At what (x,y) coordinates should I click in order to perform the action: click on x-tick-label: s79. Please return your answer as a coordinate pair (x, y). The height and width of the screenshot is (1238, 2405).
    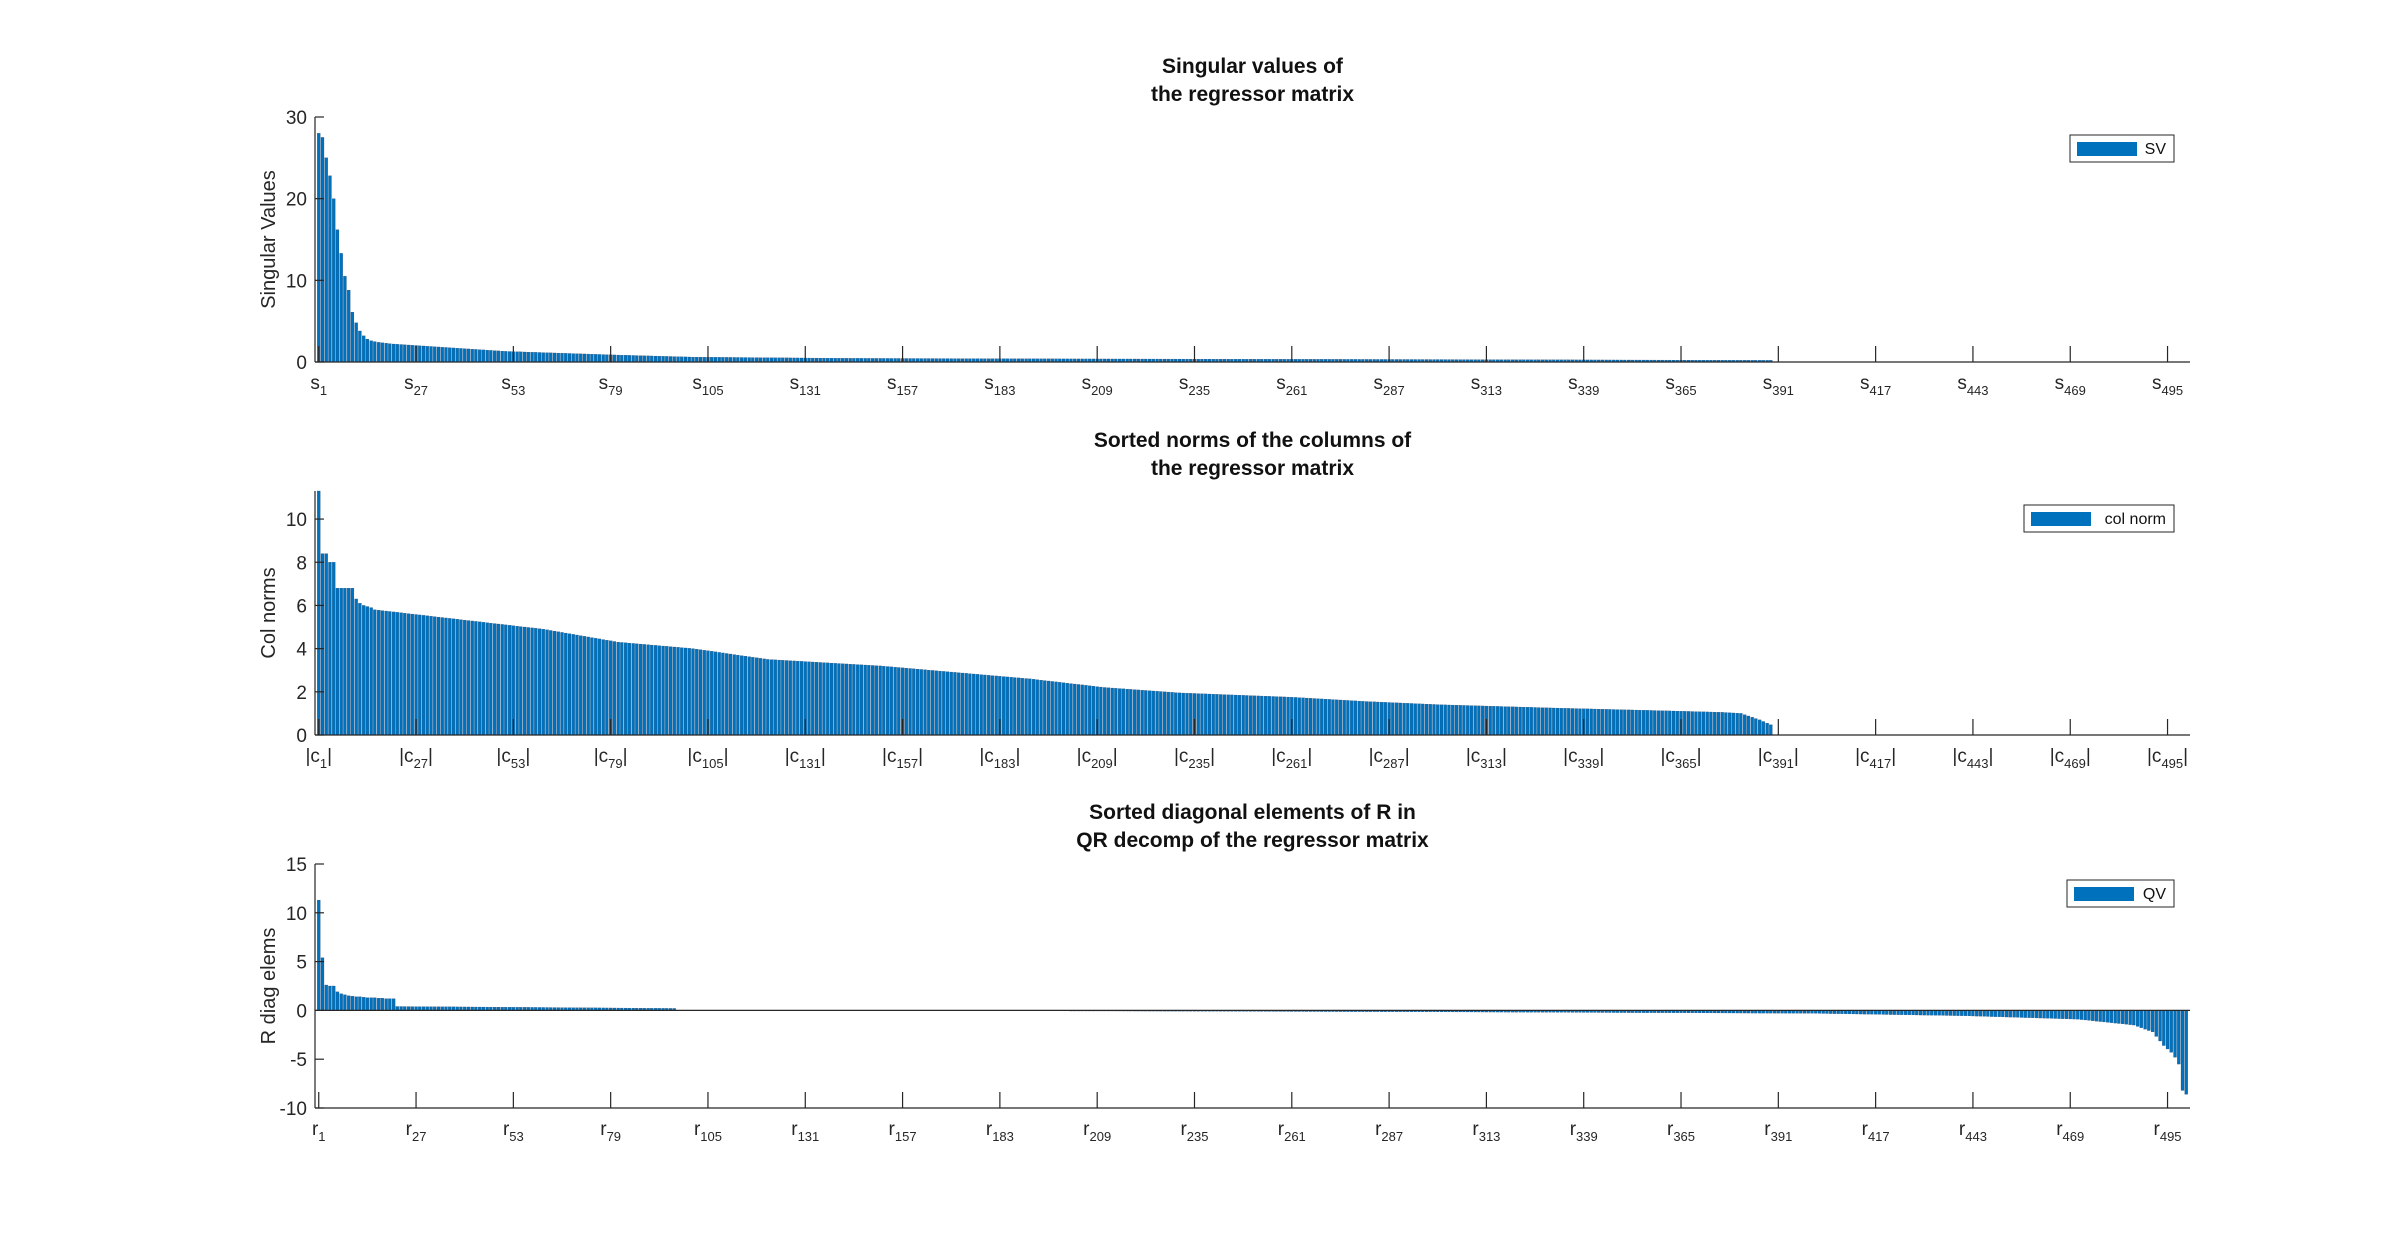
    Looking at the image, I should click on (611, 385).